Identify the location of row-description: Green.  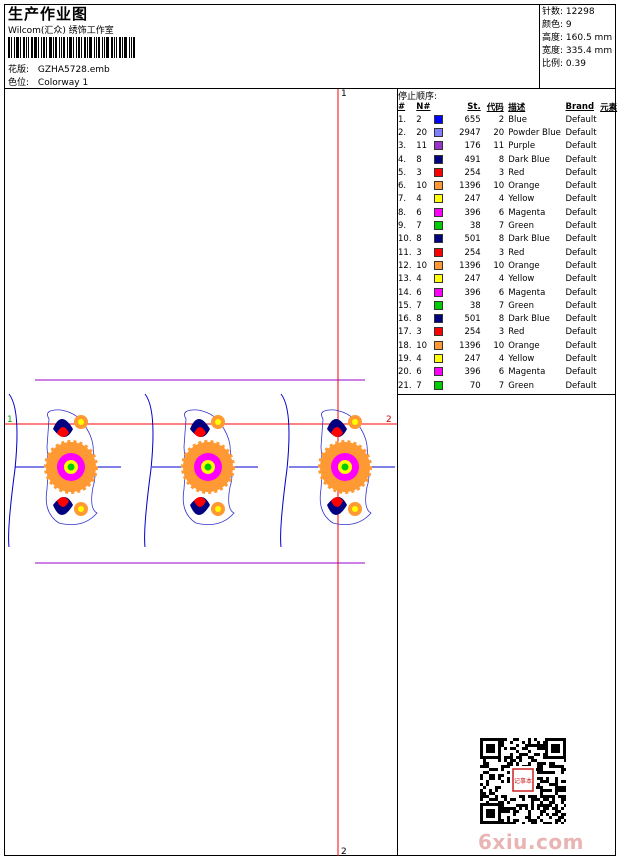
(521, 305).